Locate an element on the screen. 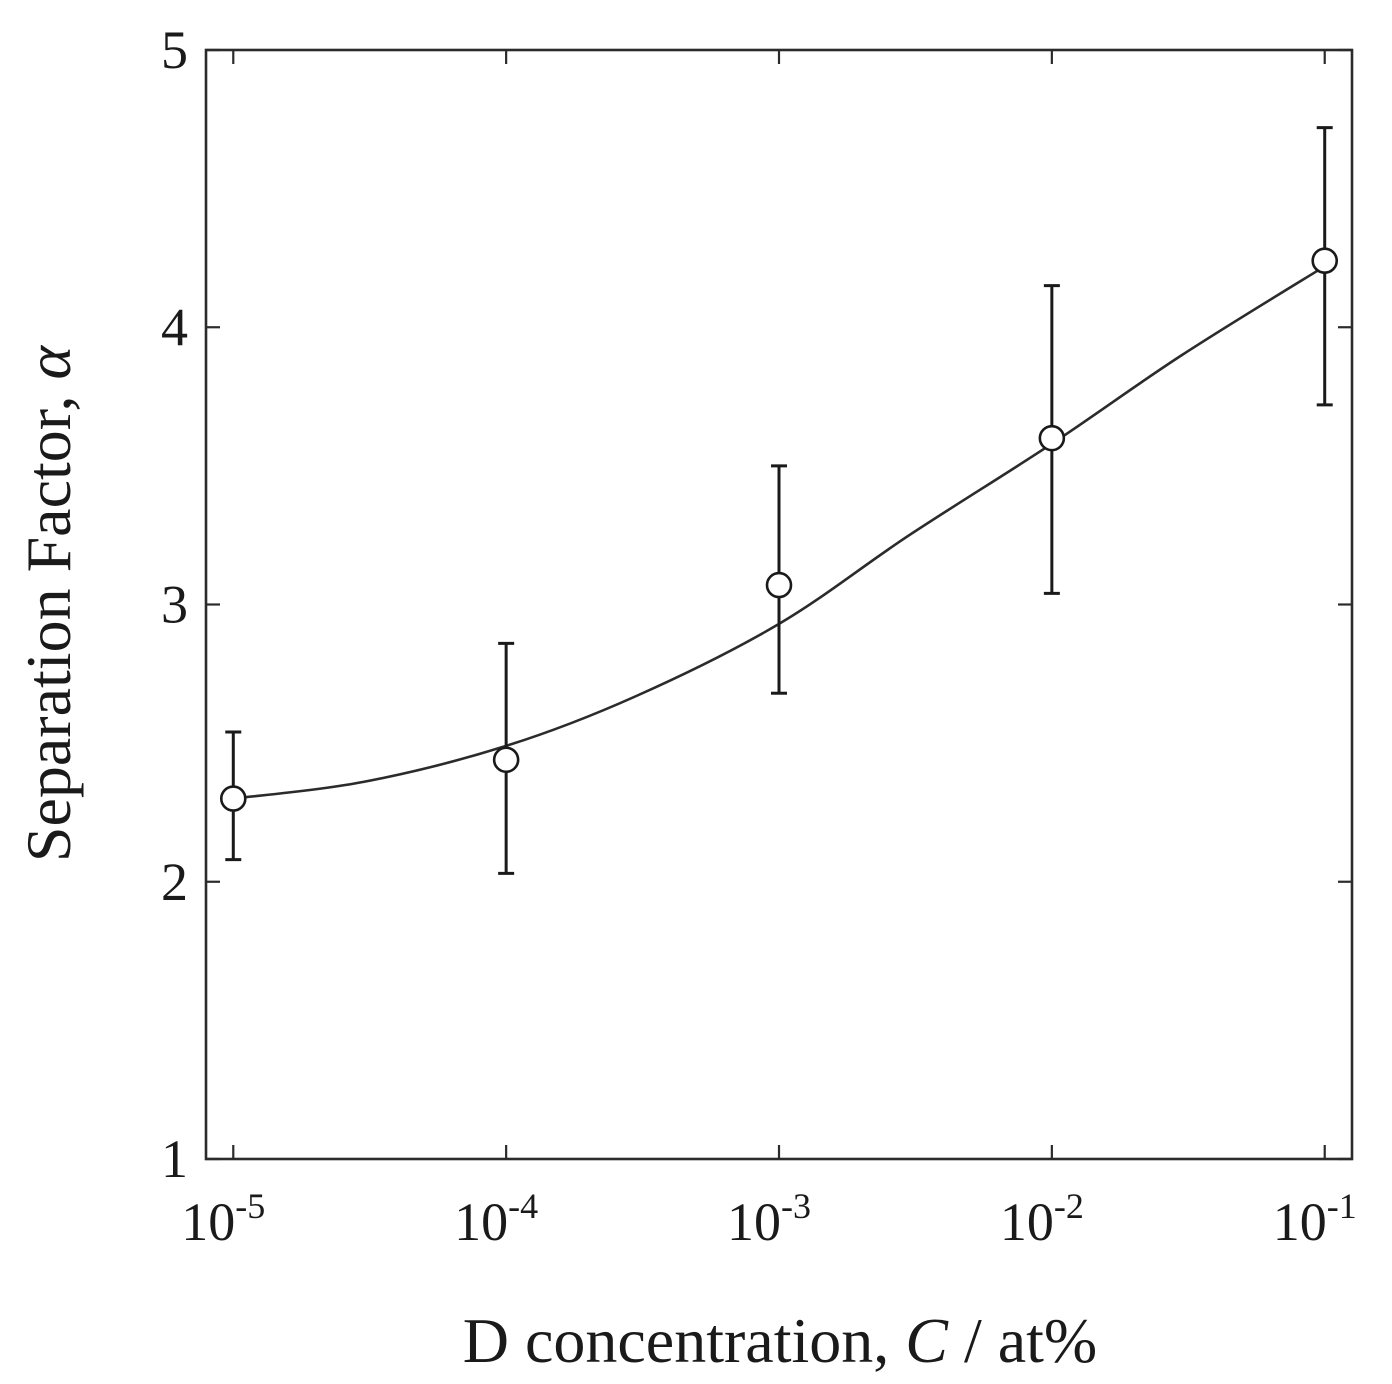 This screenshot has width=1392, height=1384. x-tick-label: 10⁻⁴ is located at coordinates (496, 1219).